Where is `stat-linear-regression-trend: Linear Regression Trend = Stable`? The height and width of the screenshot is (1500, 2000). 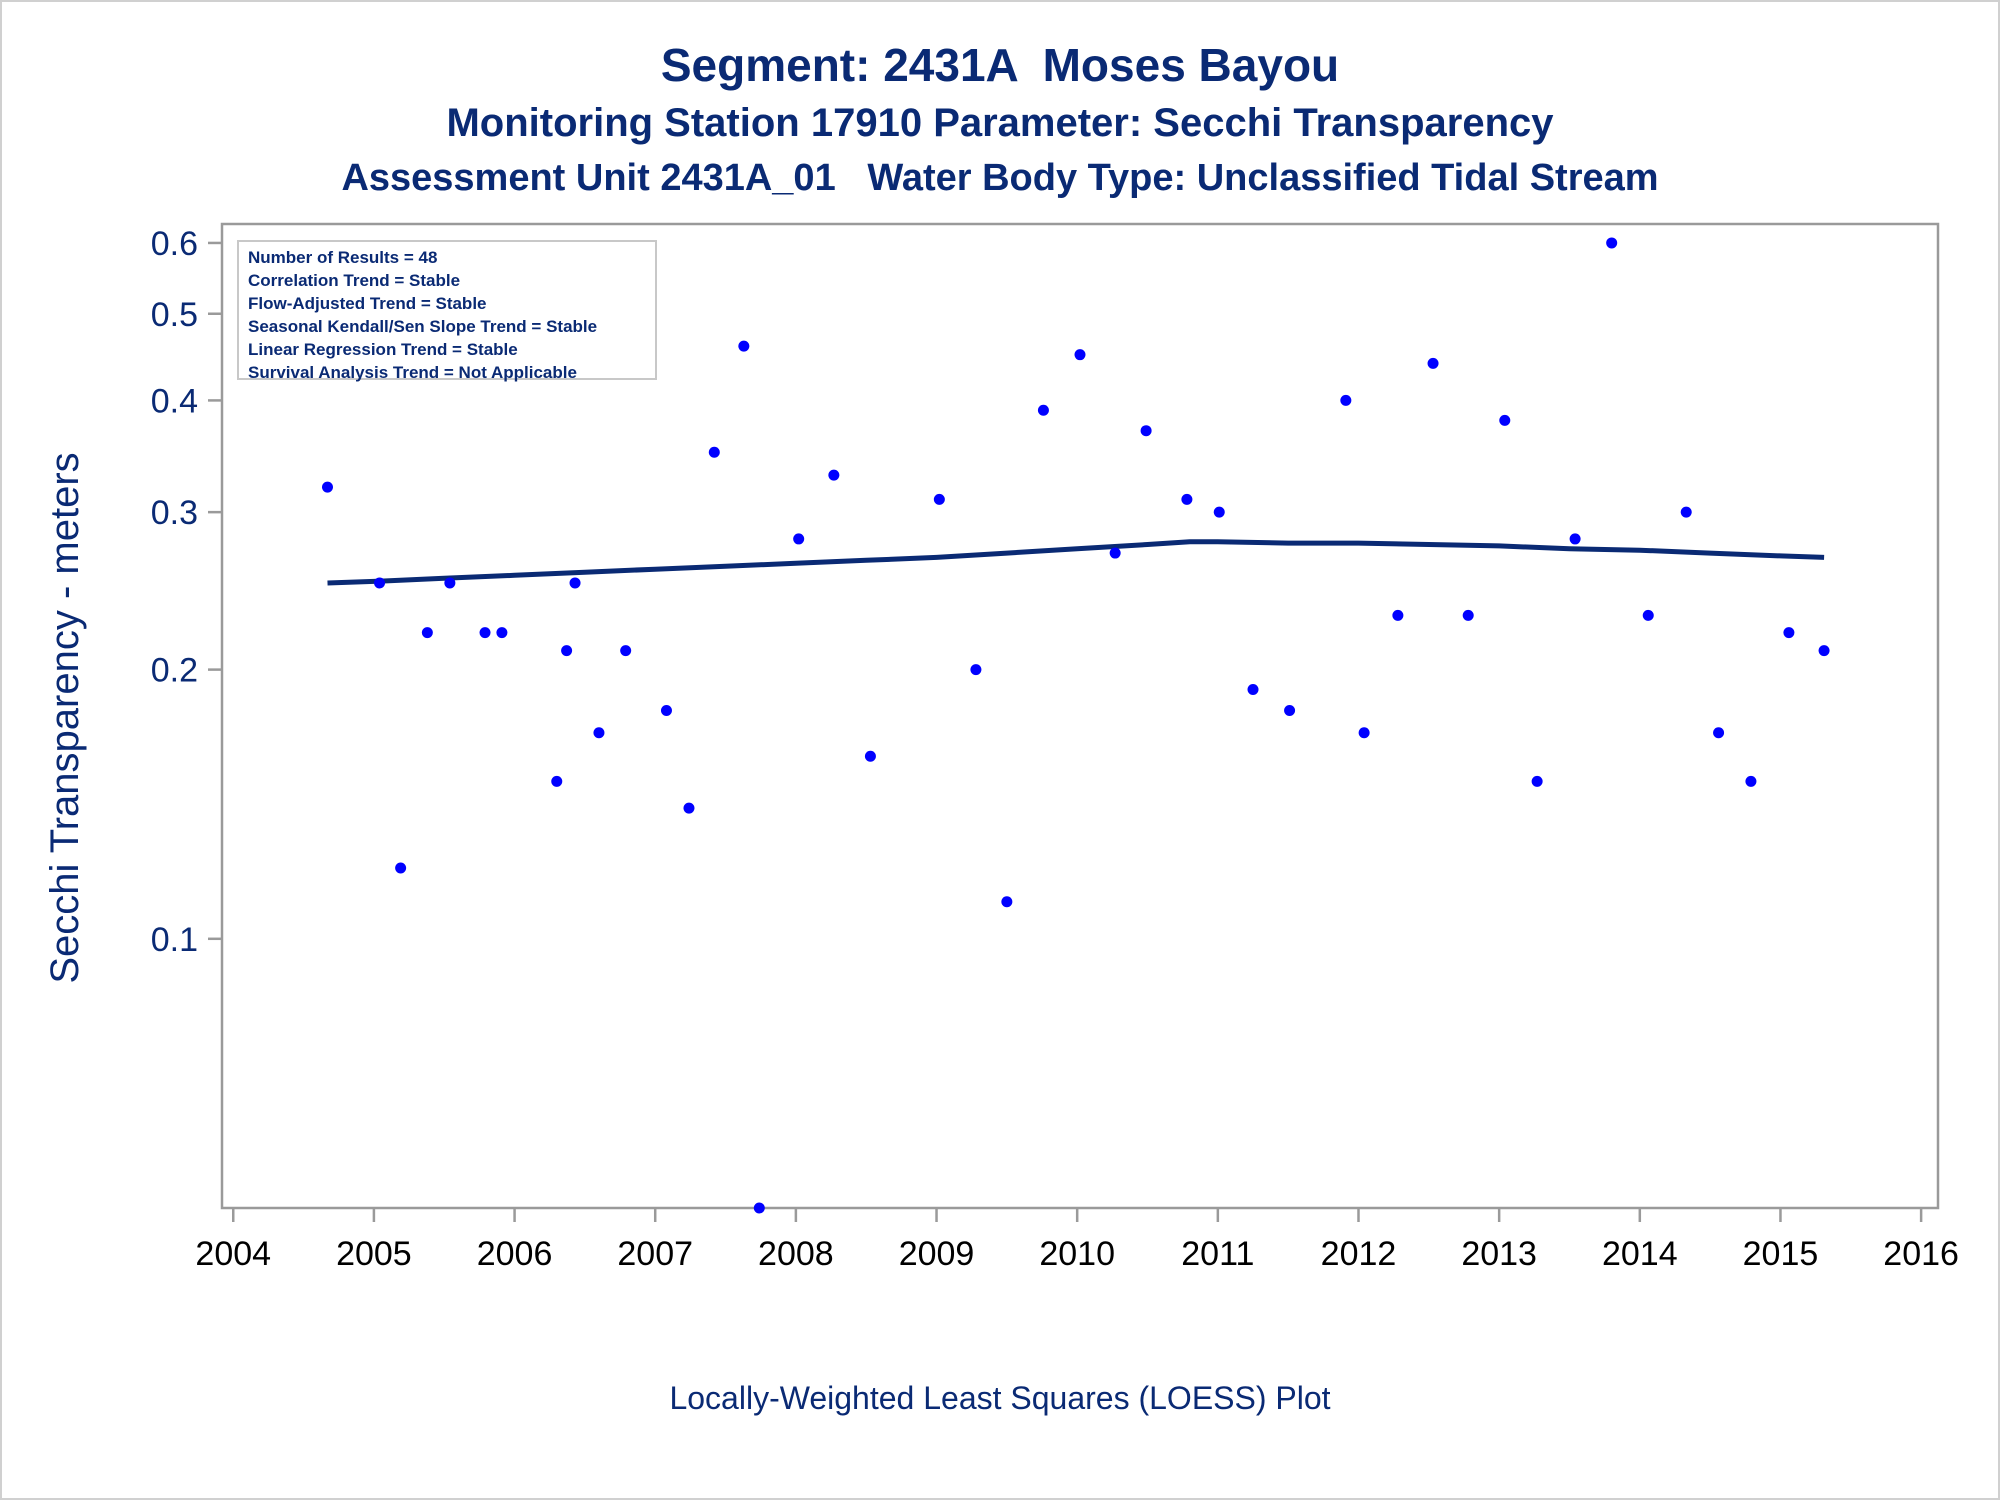
stat-linear-regression-trend: Linear Regression Trend = Stable is located at coordinates (383, 349).